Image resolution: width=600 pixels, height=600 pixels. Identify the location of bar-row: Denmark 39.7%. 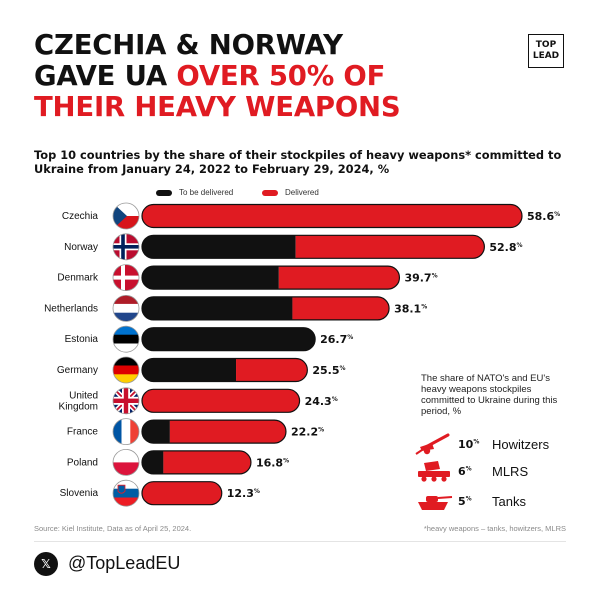
(247, 277).